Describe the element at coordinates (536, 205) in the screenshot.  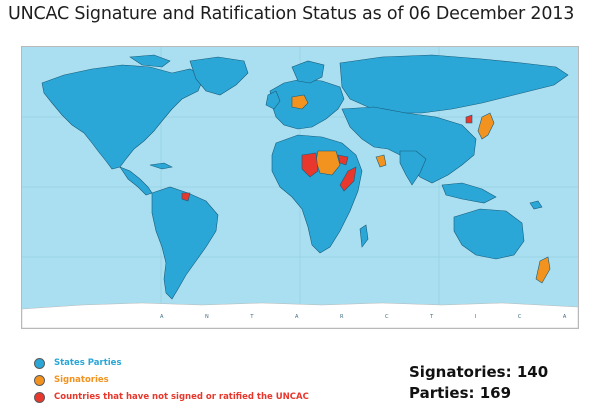
I see `pacific-islands` at that location.